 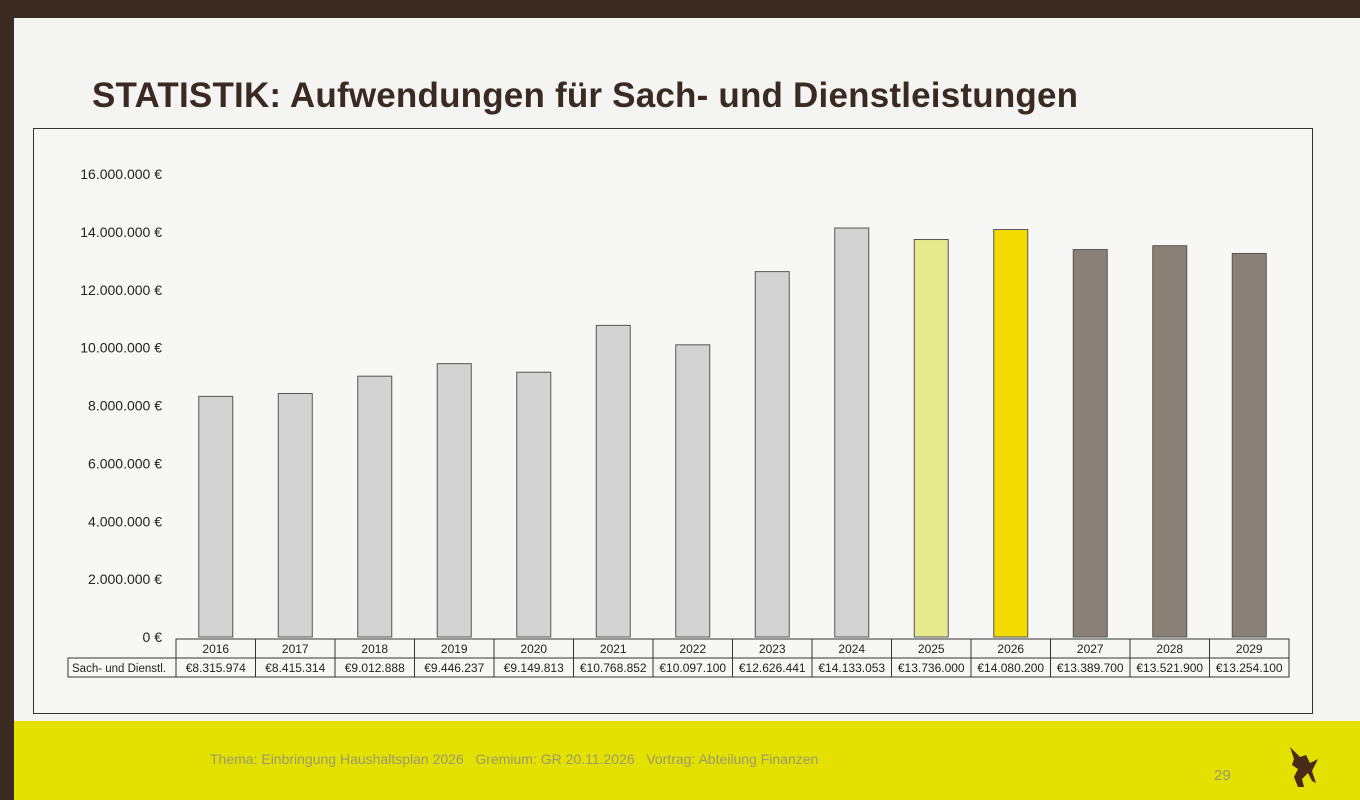 What do you see at coordinates (121, 290) in the screenshot?
I see `y-tick-label: 12.000.000 €` at bounding box center [121, 290].